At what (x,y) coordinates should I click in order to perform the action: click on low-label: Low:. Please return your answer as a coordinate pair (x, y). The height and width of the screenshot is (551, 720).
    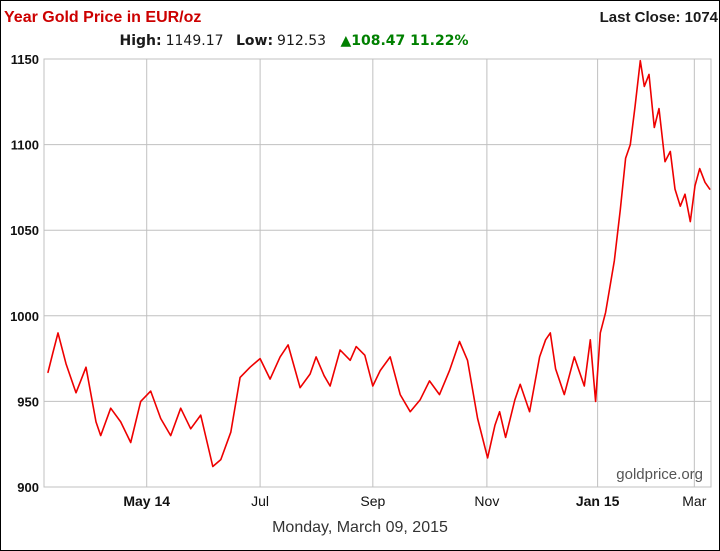
    Looking at the image, I should click on (254, 41).